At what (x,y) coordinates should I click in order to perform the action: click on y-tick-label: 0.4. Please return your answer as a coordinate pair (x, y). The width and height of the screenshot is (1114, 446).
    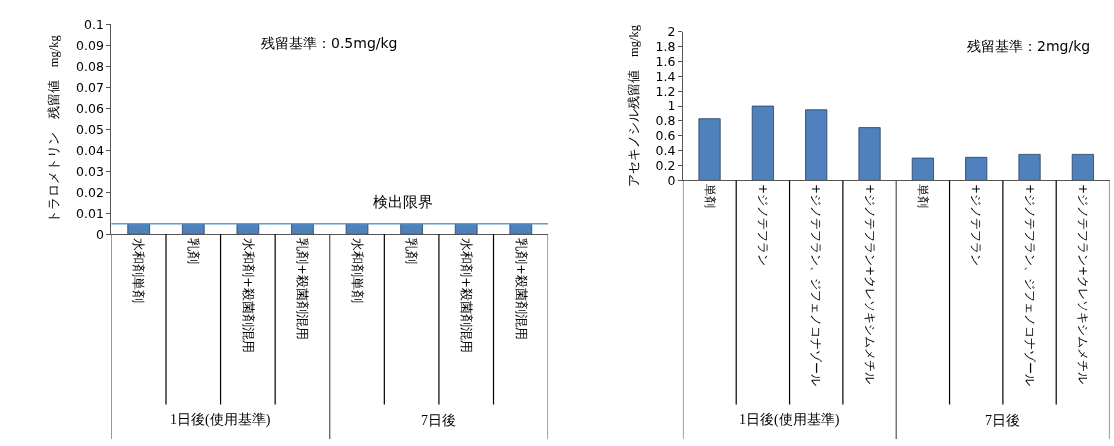
    Looking at the image, I should click on (665, 151).